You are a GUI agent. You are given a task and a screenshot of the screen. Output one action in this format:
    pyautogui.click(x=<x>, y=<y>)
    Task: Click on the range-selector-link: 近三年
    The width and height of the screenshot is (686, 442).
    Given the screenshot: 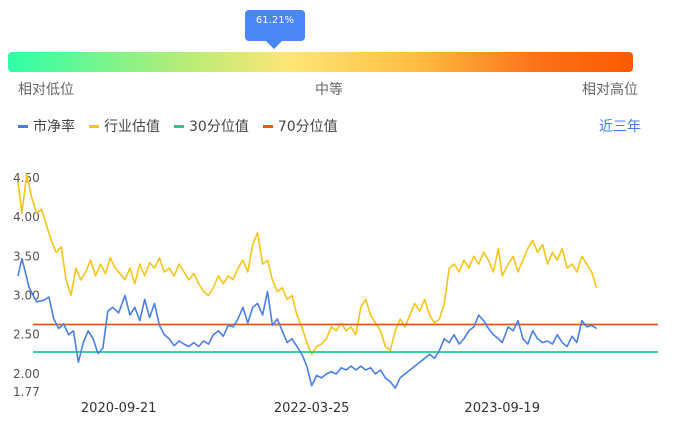 What is the action you would take?
    pyautogui.click(x=620, y=127)
    